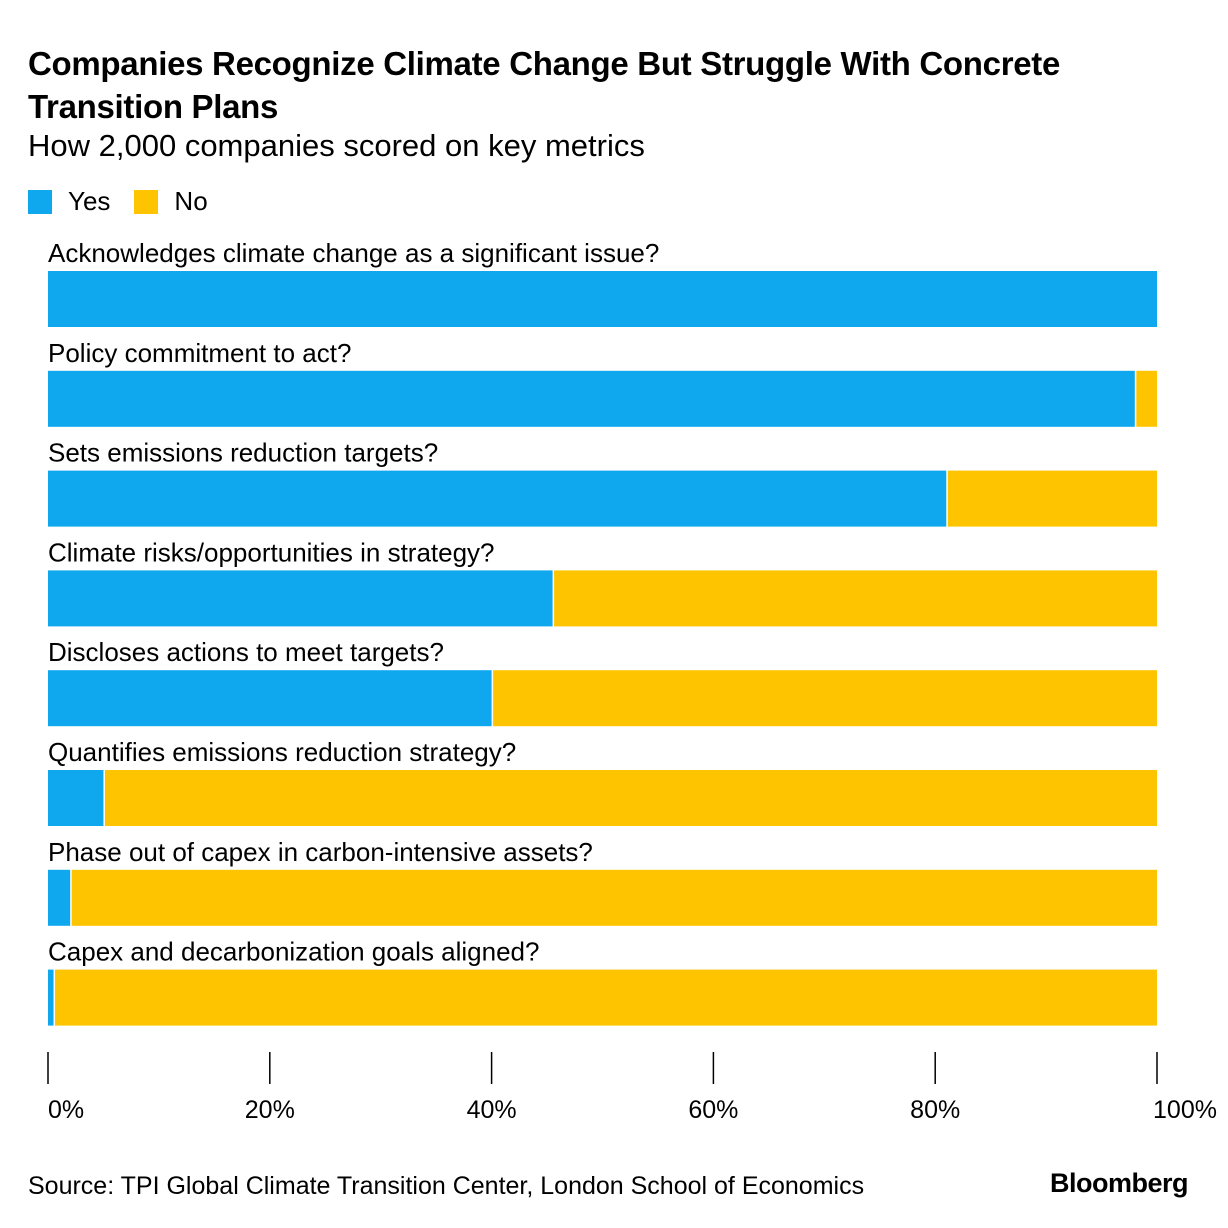 This screenshot has width=1228, height=1228. Describe the element at coordinates (492, 1110) in the screenshot. I see `x-tick-label: 40%` at that location.